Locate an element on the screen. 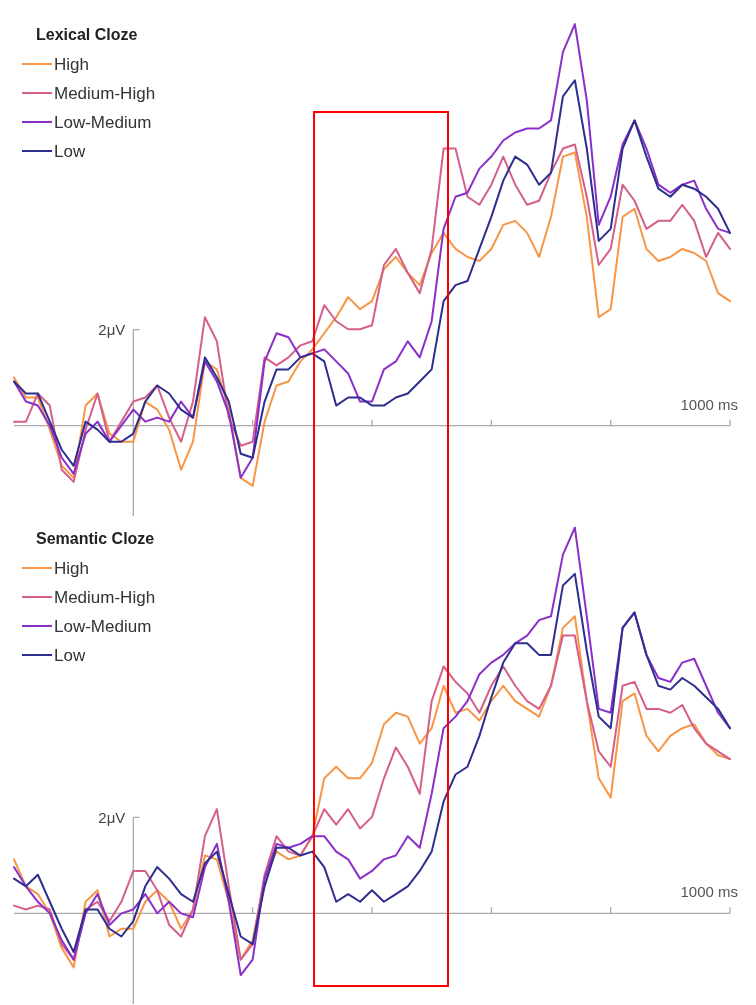  legend-title: Lexical Cloze is located at coordinates (87, 34).